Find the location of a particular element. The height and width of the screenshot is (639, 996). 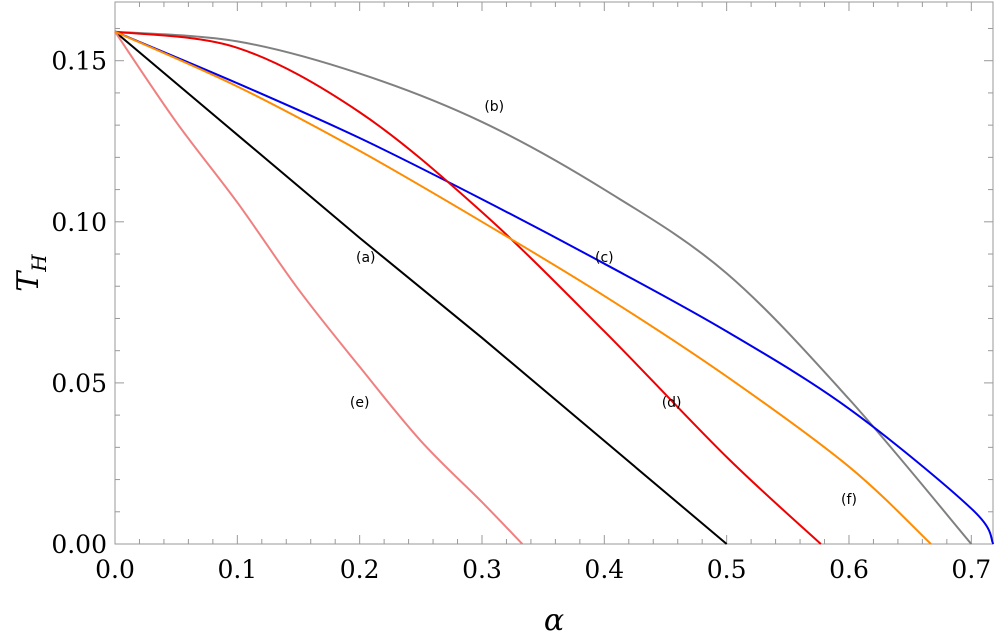

x-axis-title: α is located at coordinates (554, 620).